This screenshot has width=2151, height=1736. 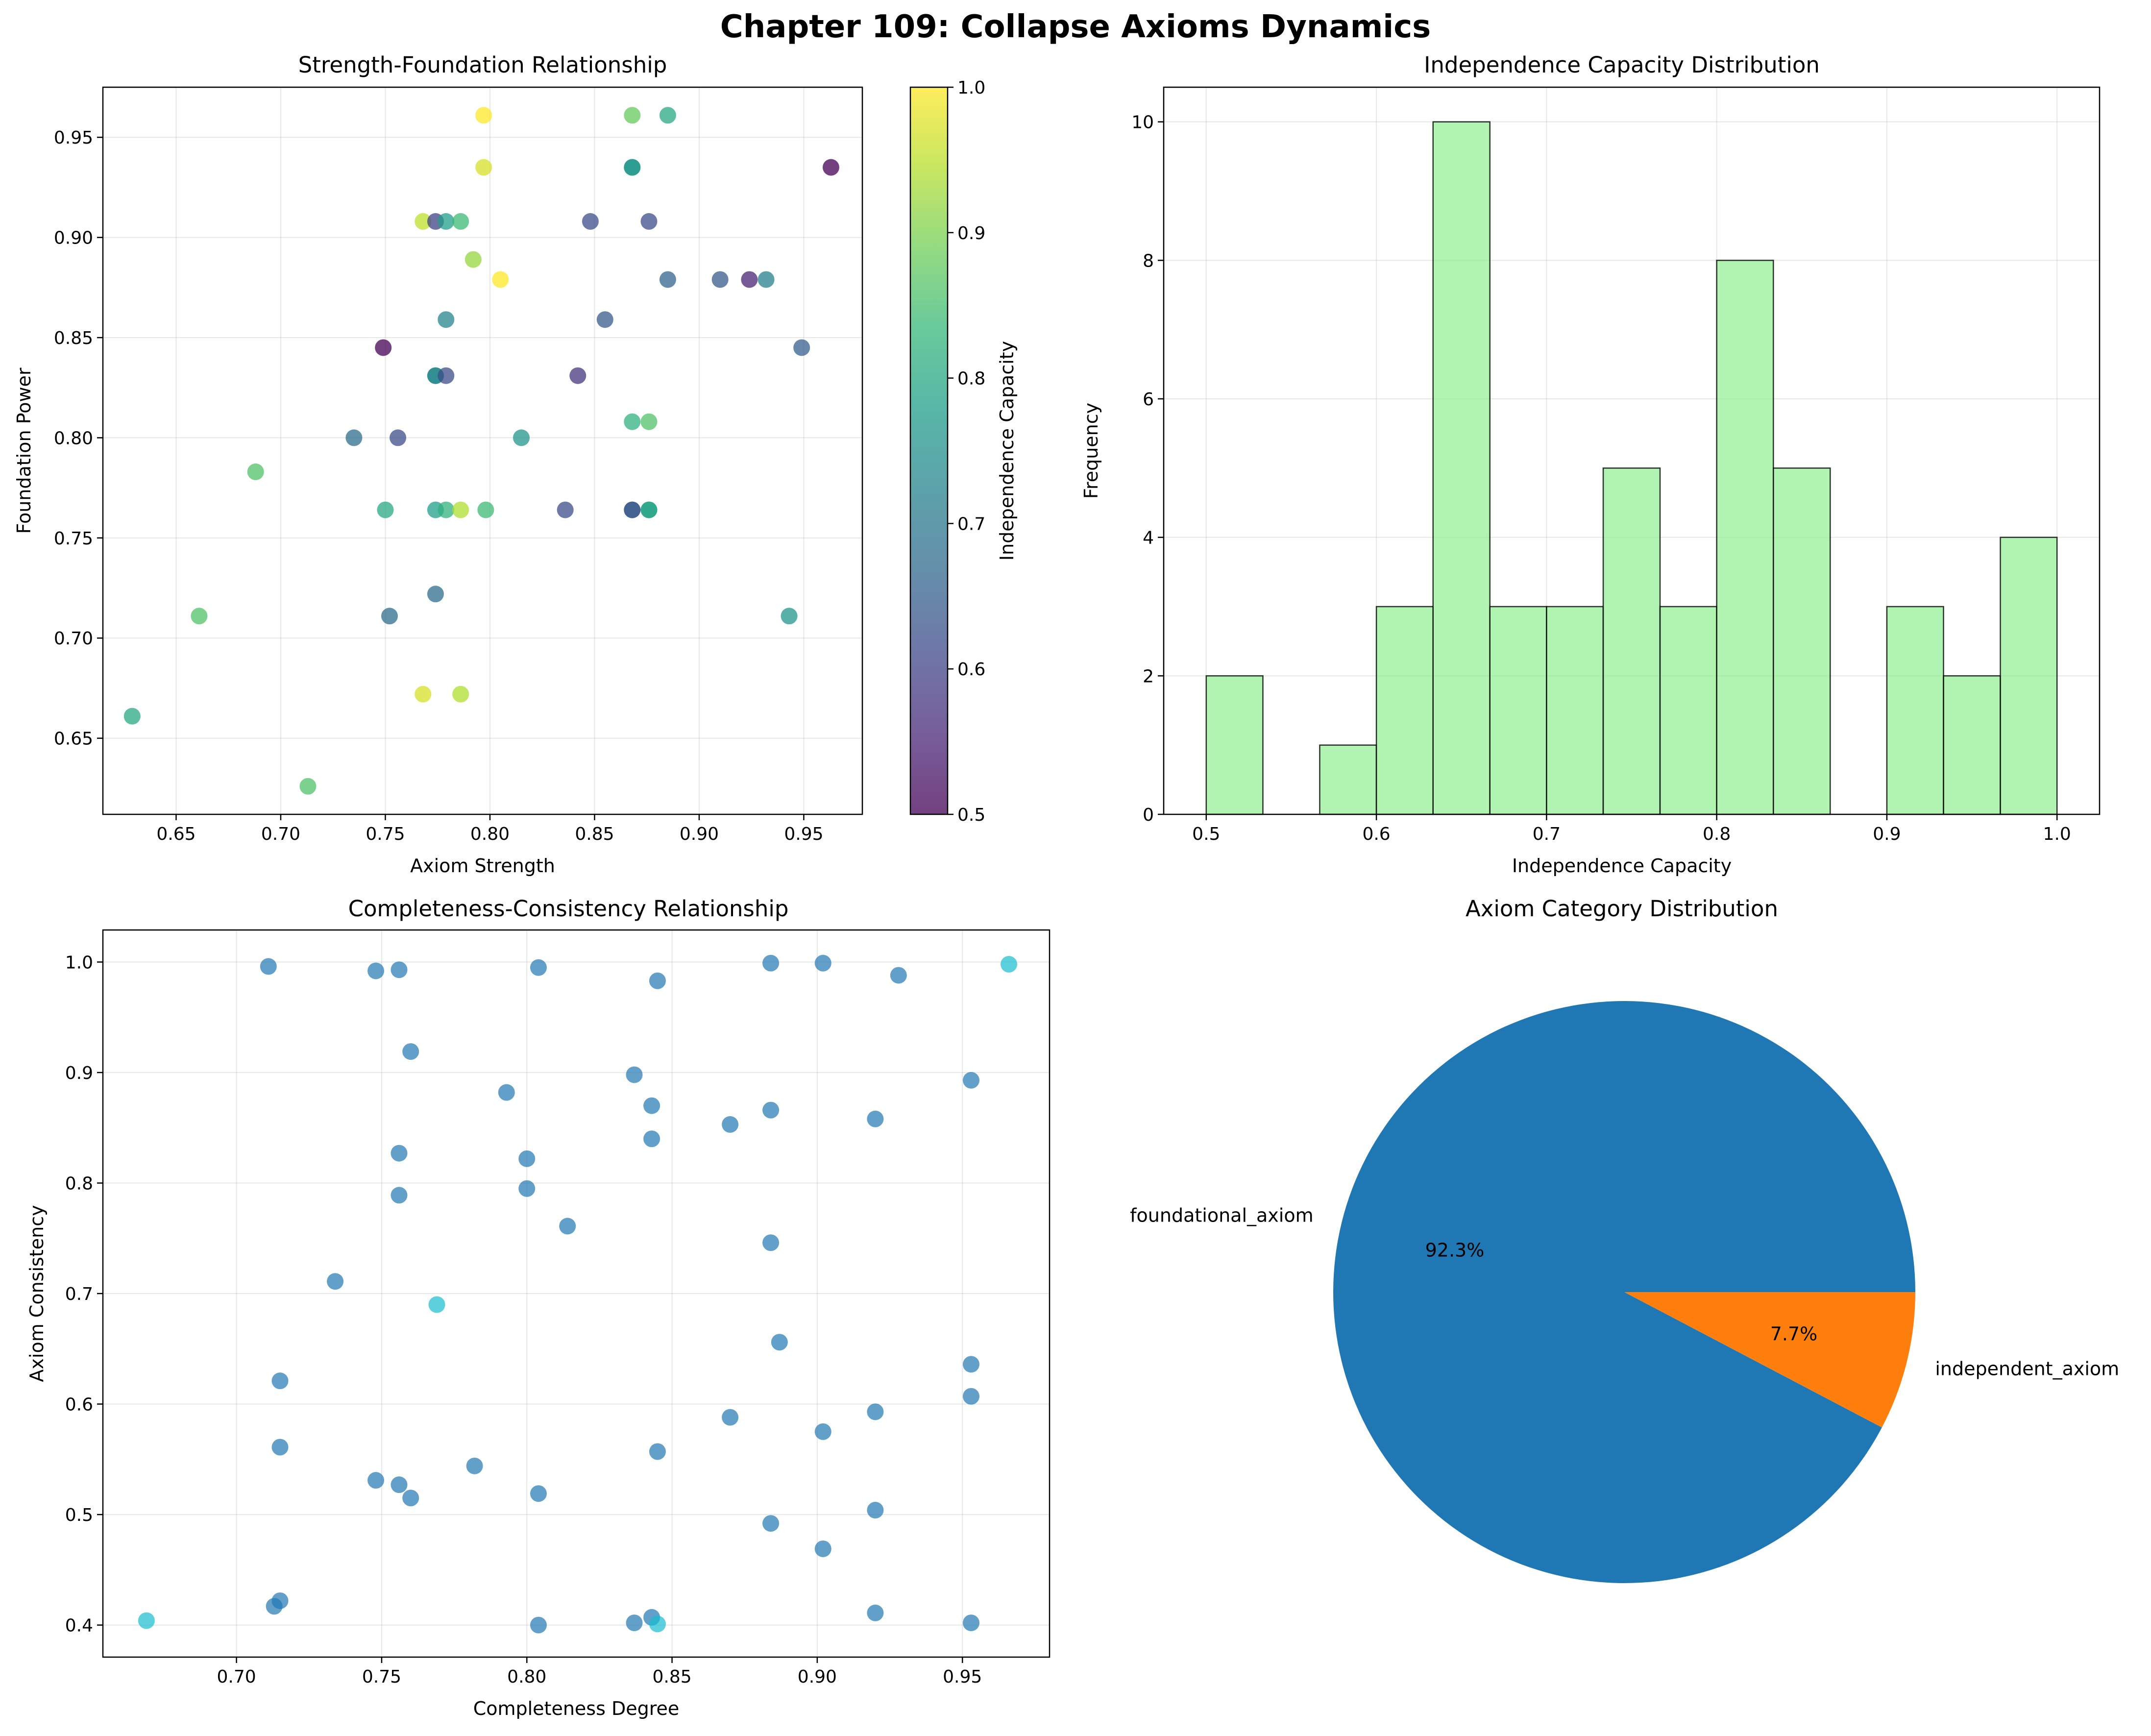 I want to click on p3-ytick-label: 0.8, so click(x=79, y=1184).